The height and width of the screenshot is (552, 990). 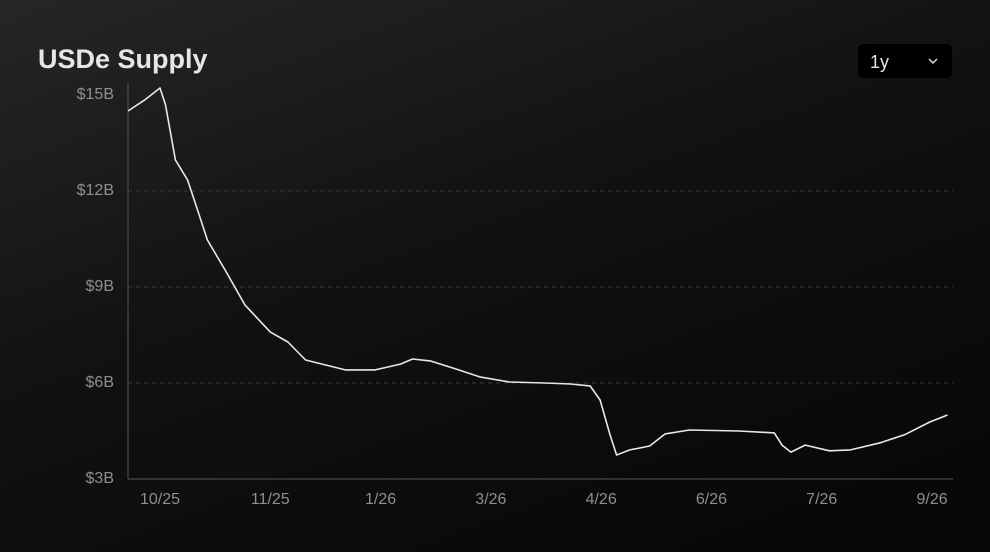 I want to click on x-tick-label: 3/26, so click(x=490, y=499).